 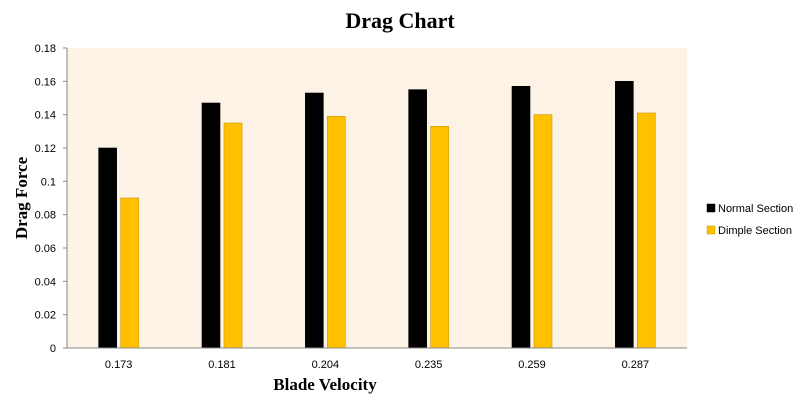 What do you see at coordinates (45, 82) in the screenshot?
I see `y-tick-label: 0.16` at bounding box center [45, 82].